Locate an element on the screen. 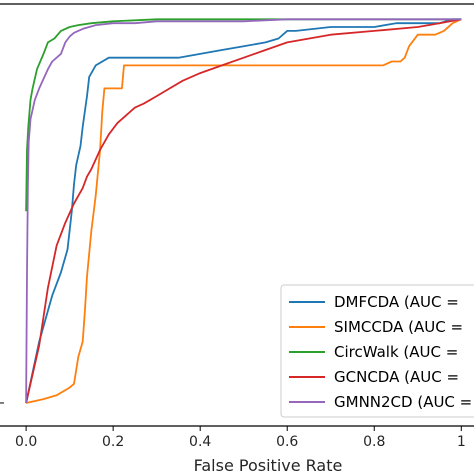 The width and height of the screenshot is (474, 474). x-tick-label: 0.4 is located at coordinates (200, 442).